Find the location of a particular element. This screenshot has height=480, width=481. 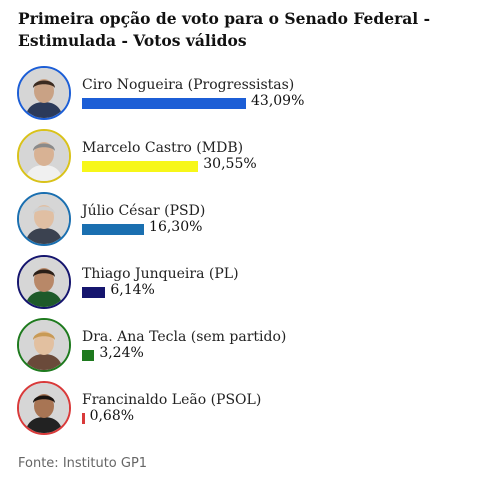

data-label: 30,55% is located at coordinates (230, 164).